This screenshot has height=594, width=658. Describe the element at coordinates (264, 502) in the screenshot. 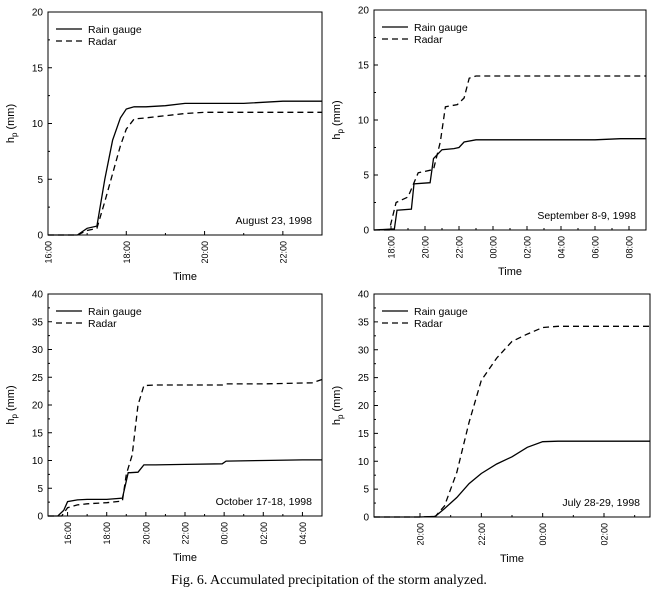

I see `chart-title-date: October 17-18, 1998` at that location.